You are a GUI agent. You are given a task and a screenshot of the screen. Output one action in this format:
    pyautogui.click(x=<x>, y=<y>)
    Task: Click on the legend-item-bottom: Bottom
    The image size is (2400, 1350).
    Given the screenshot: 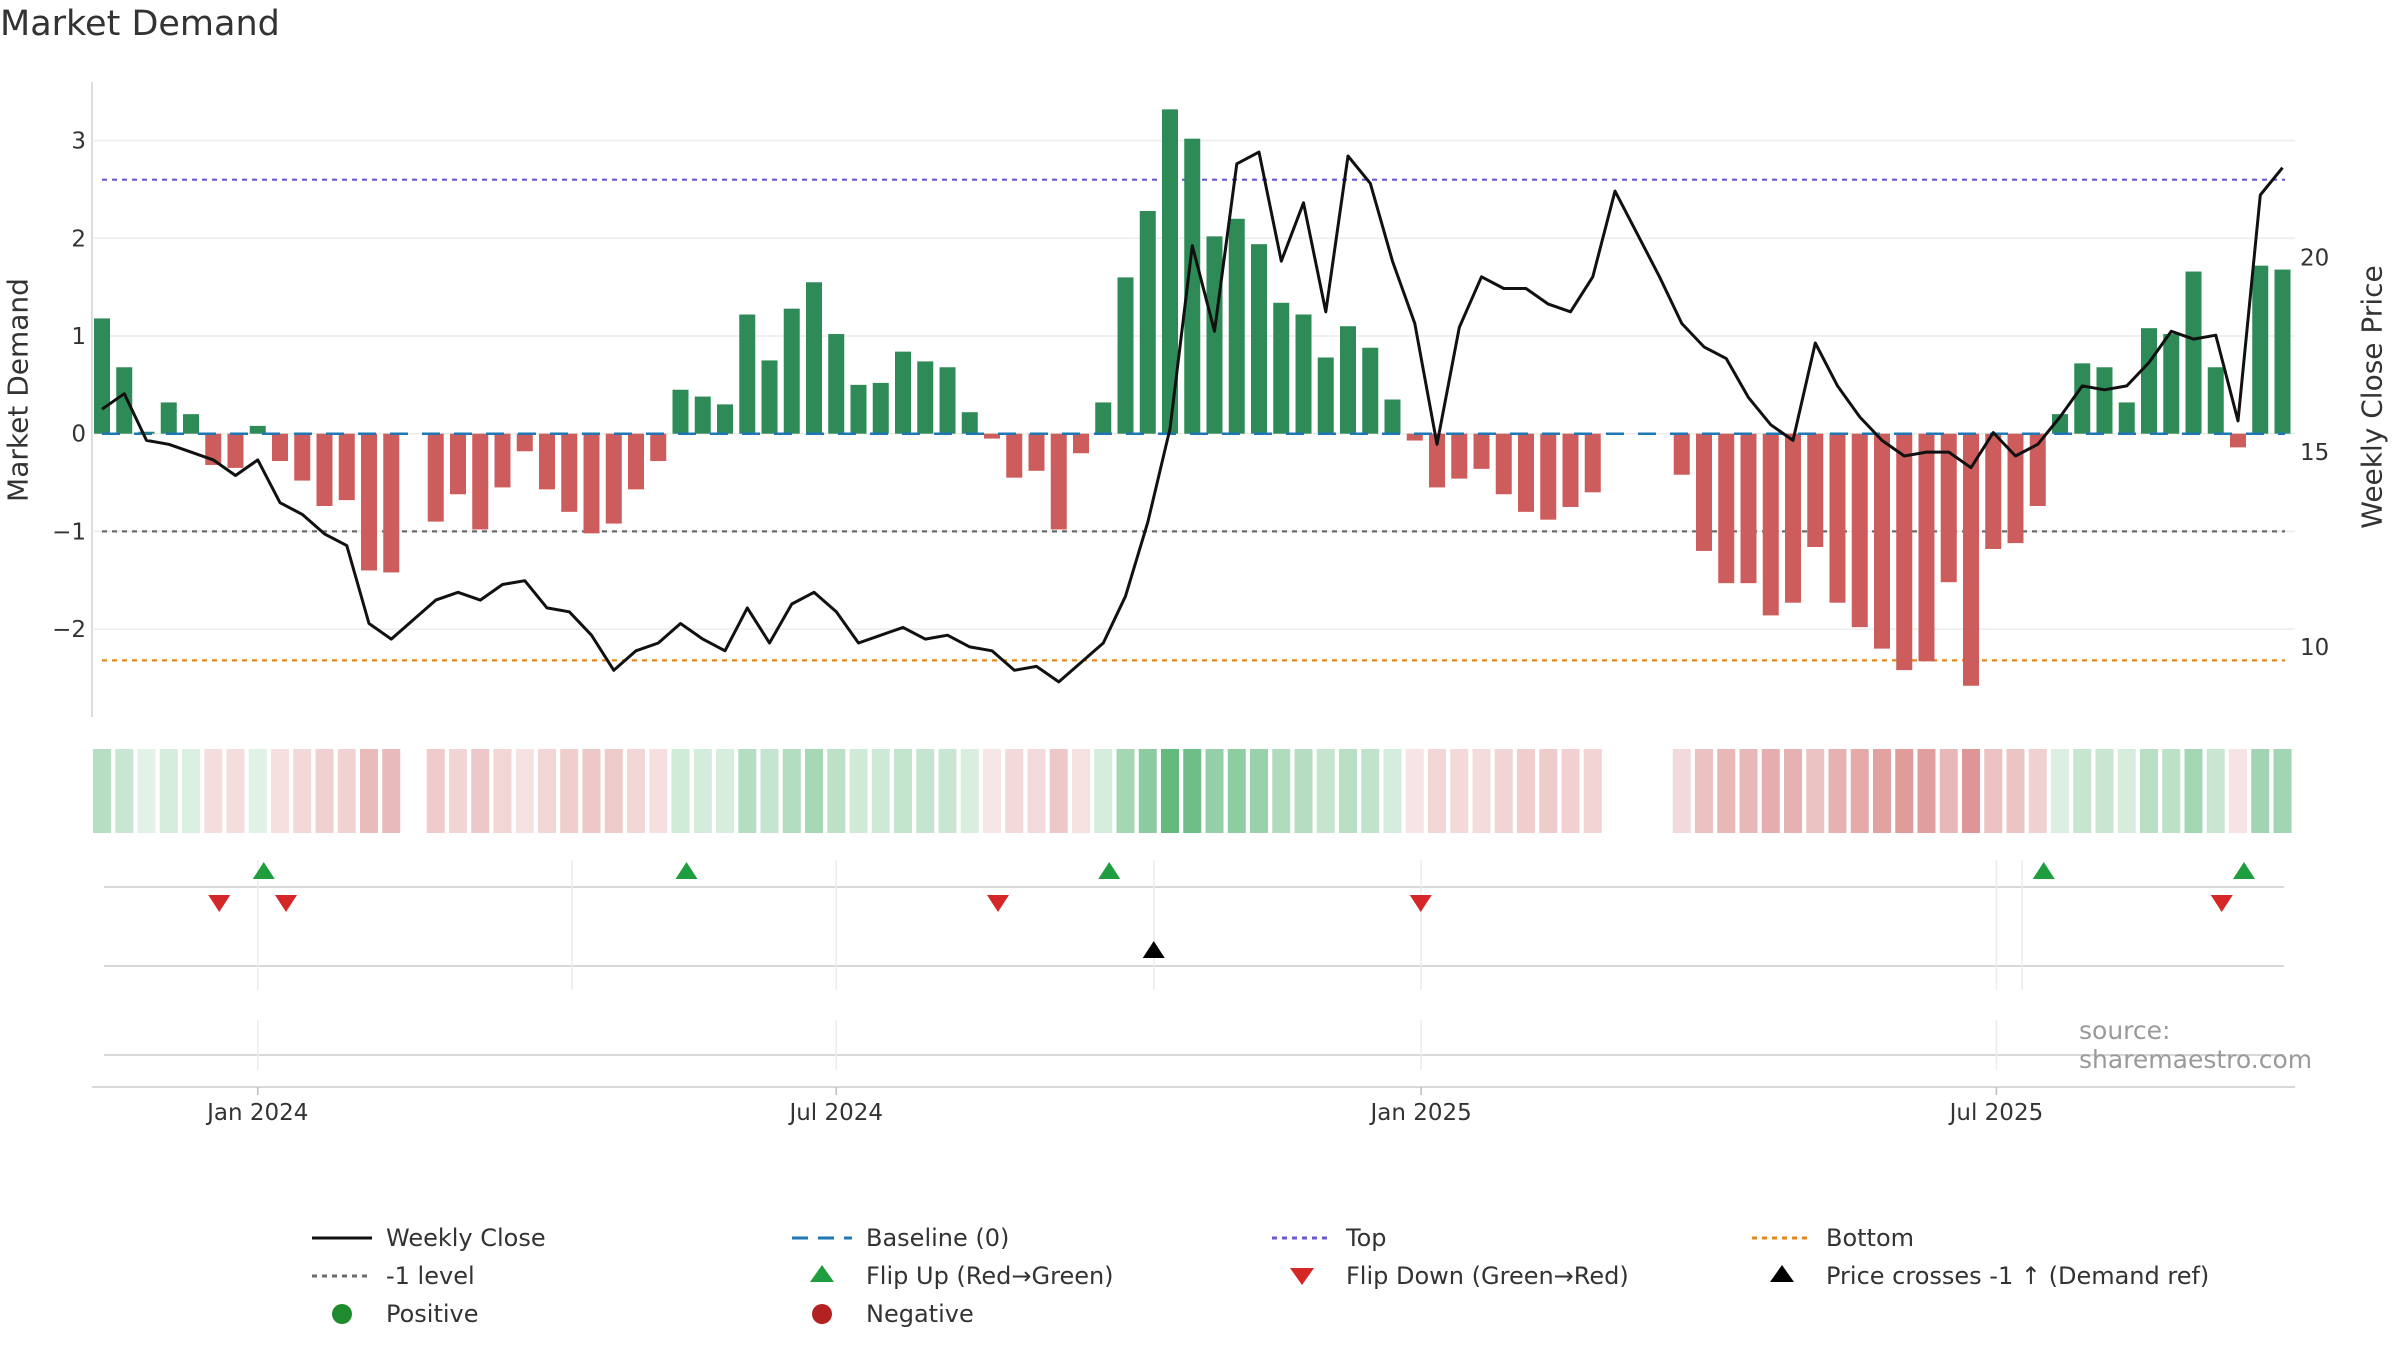 What is the action you would take?
    pyautogui.click(x=1832, y=1238)
    